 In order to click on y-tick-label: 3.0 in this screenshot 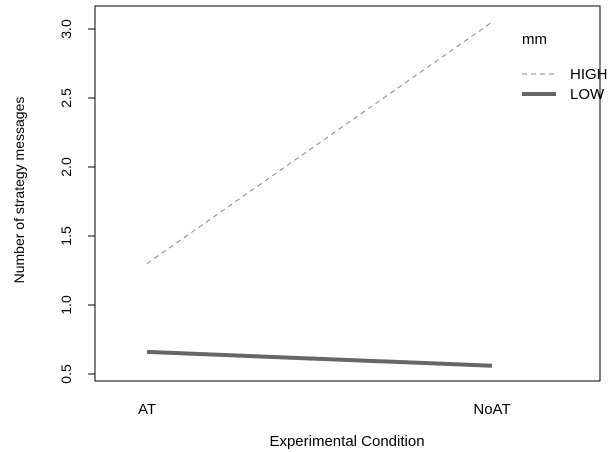, I will do `click(66, 29)`.